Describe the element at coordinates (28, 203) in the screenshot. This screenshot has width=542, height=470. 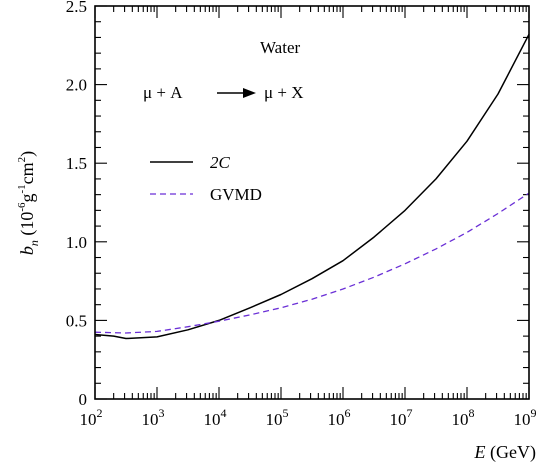
I see `y-axis-title: bn (10-6g-1cm2)` at that location.